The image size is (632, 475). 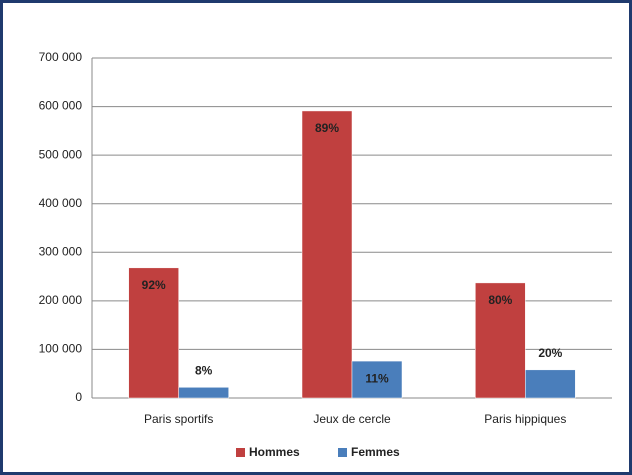 What do you see at coordinates (274, 452) in the screenshot?
I see `legend-label: Hommes` at bounding box center [274, 452].